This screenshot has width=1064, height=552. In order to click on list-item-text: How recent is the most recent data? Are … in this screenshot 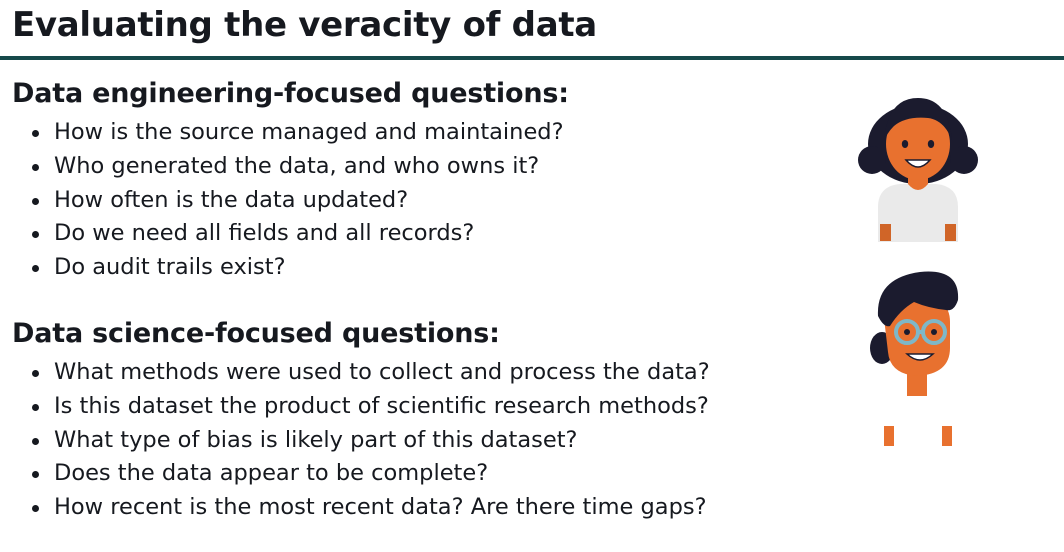, I will do `click(380, 507)`.